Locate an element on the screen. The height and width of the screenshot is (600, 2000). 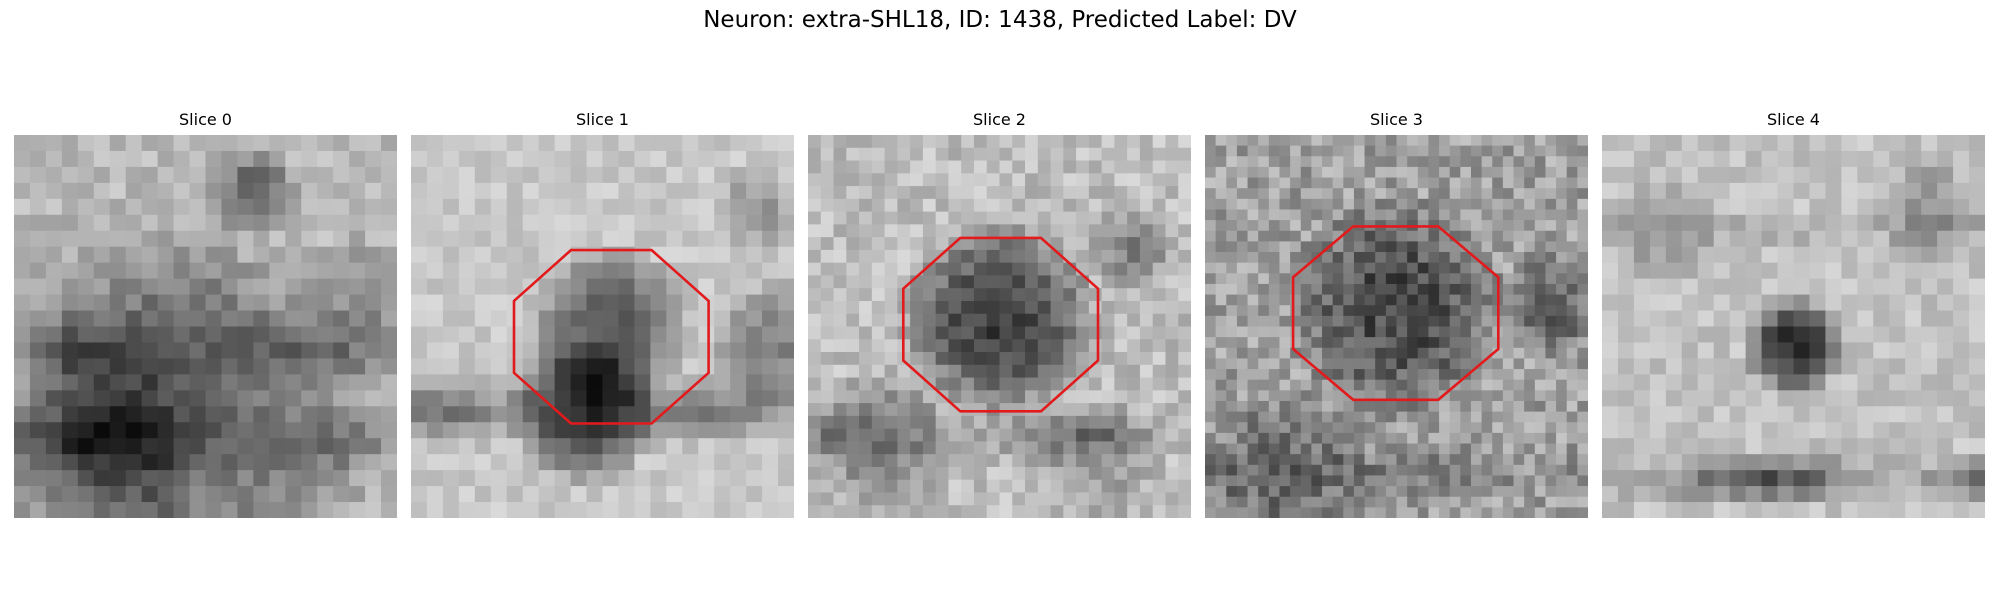
slice-title-0: Slice 0 is located at coordinates (205, 119).